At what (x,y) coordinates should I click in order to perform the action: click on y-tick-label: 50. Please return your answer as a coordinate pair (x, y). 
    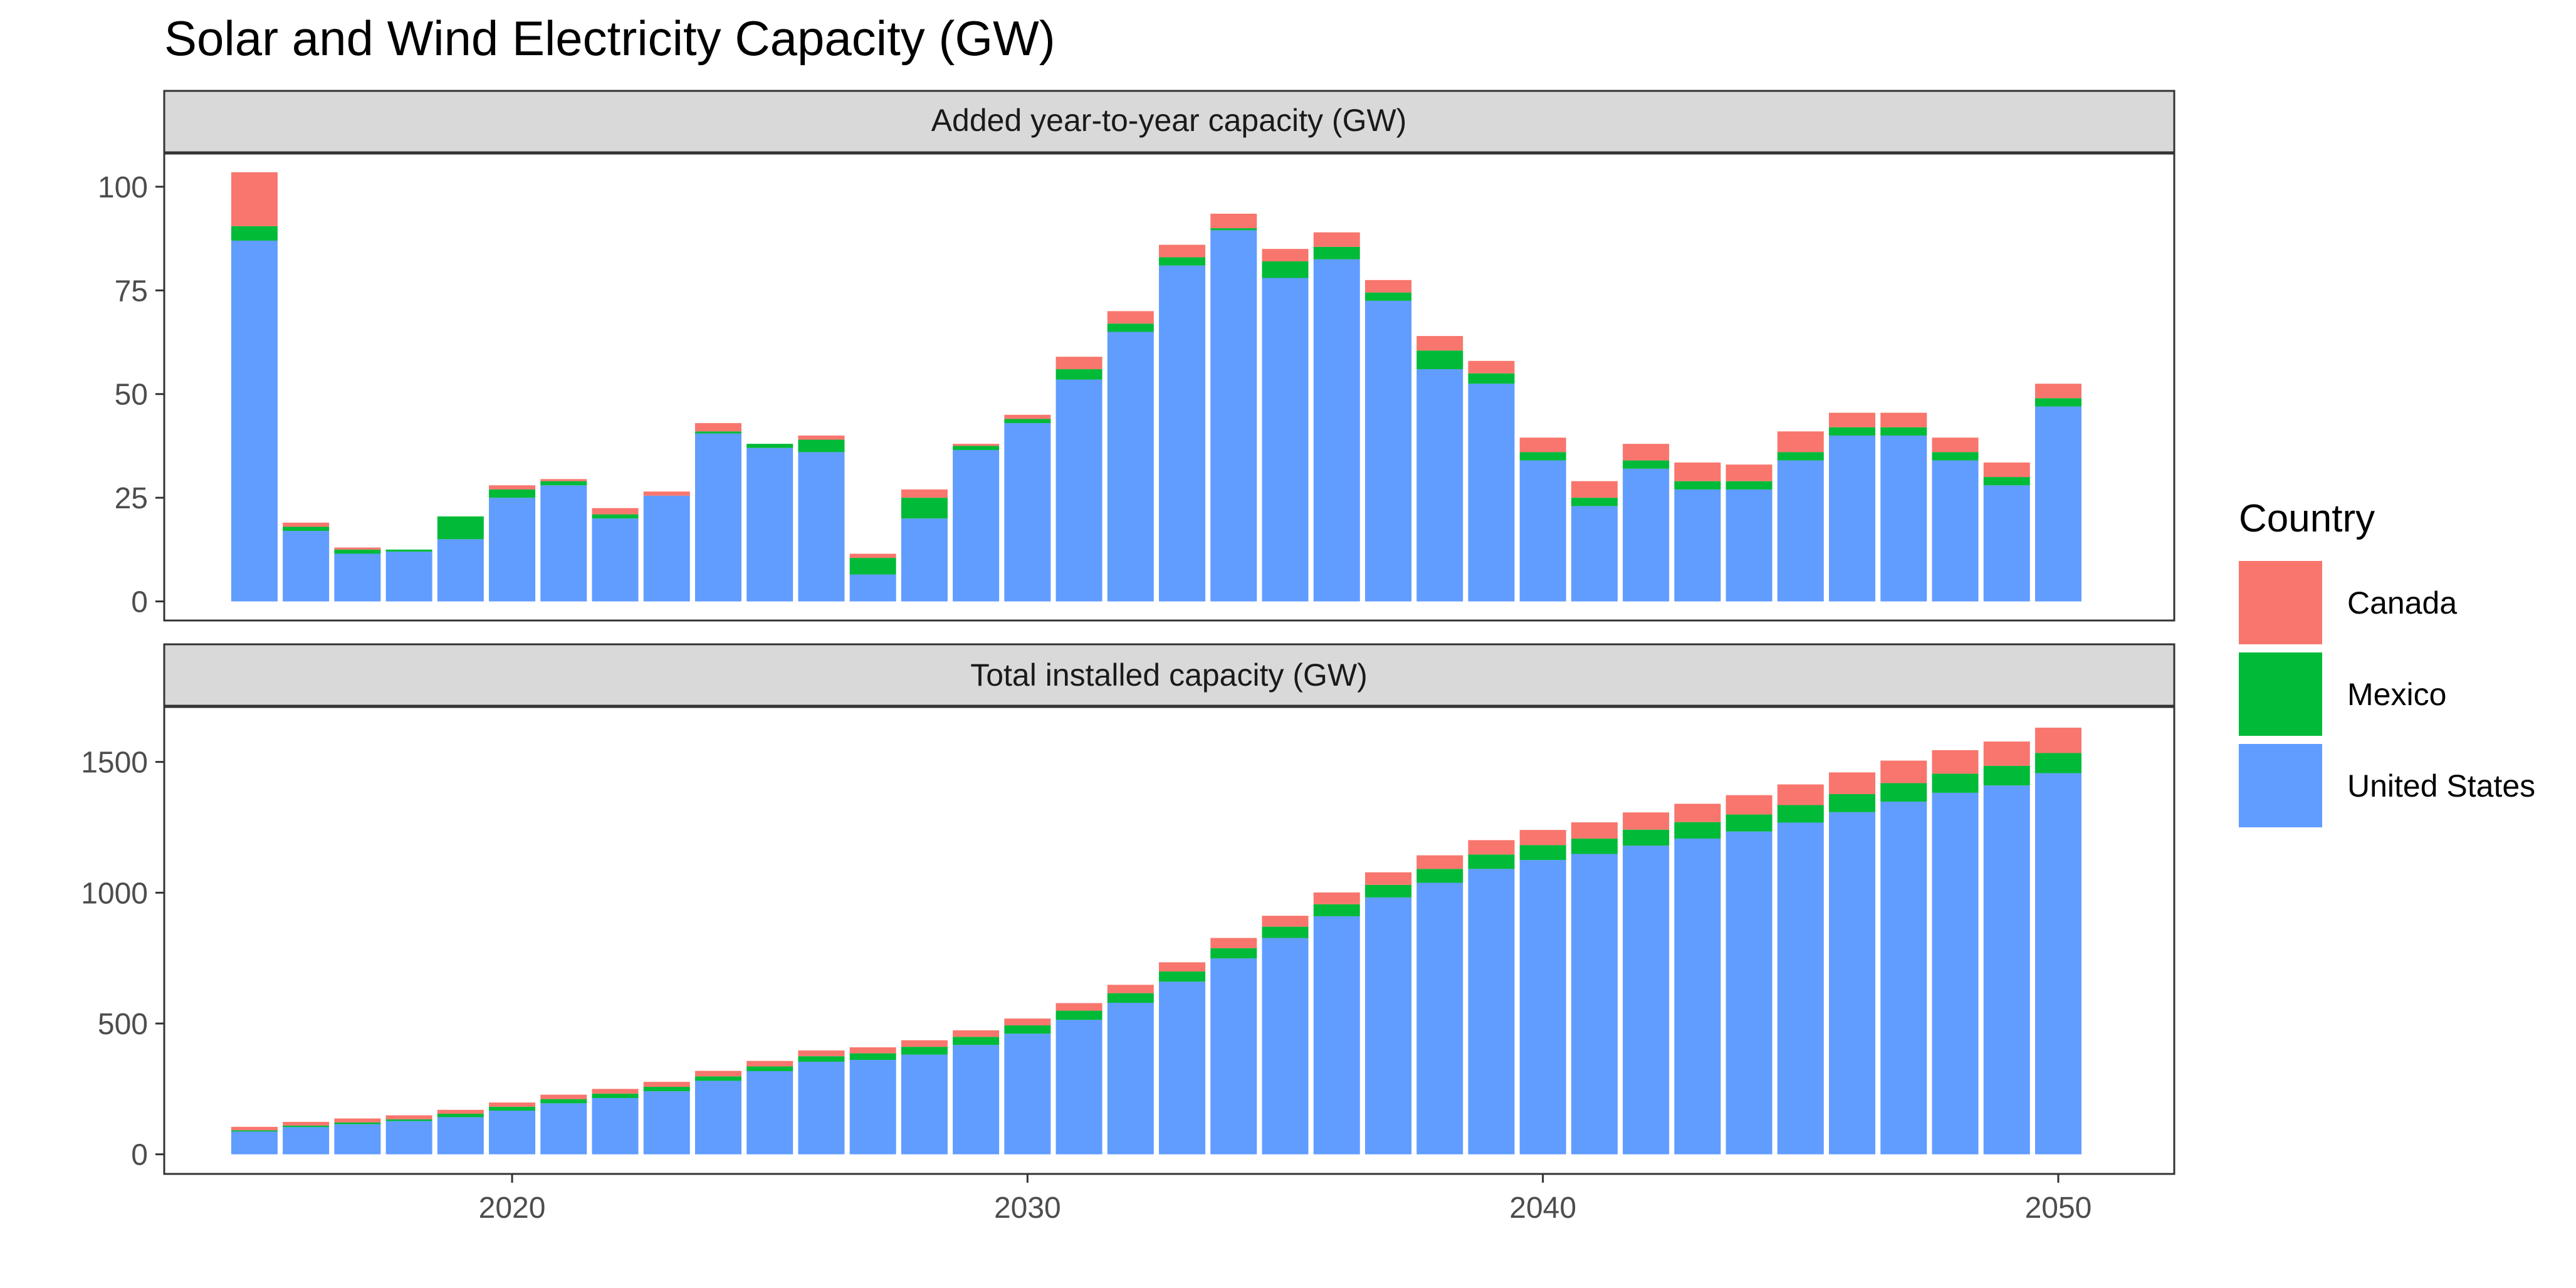
    Looking at the image, I should click on (131, 395).